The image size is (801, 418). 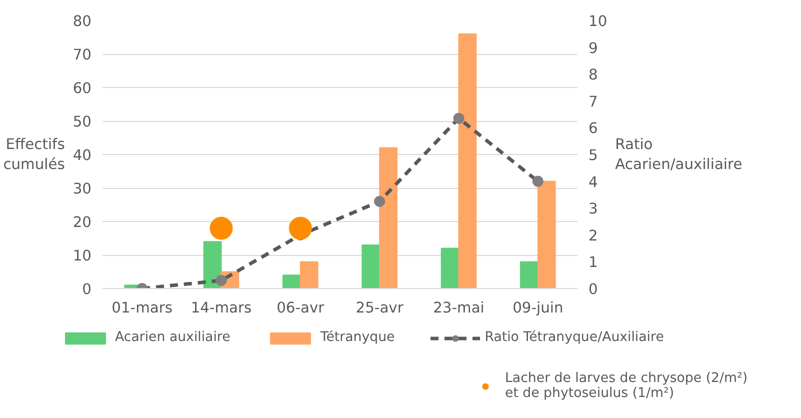 I want to click on y2-tick-label: 7, so click(x=593, y=101).